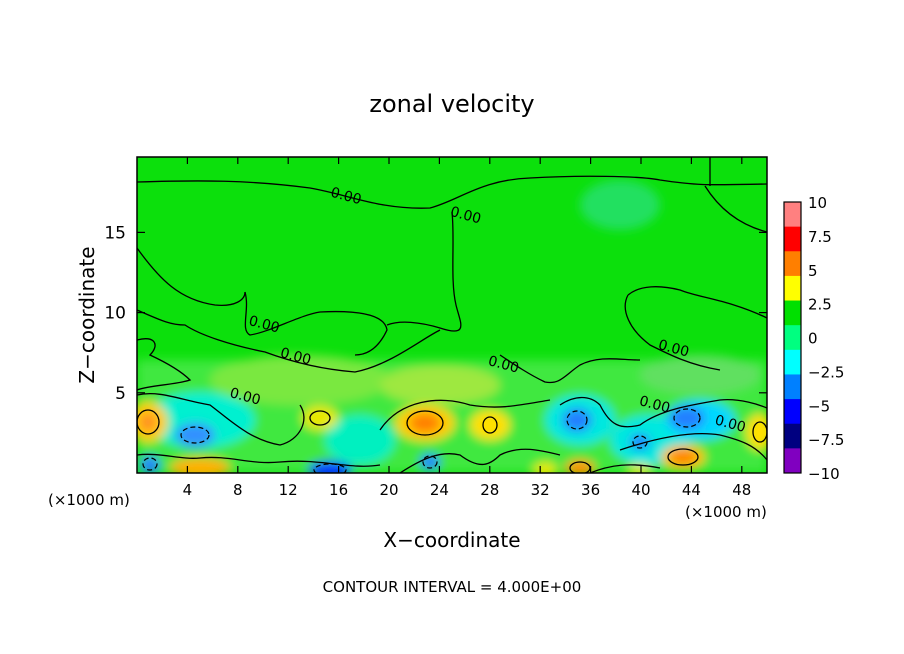  I want to click on x-tick-label: 48, so click(741, 490).